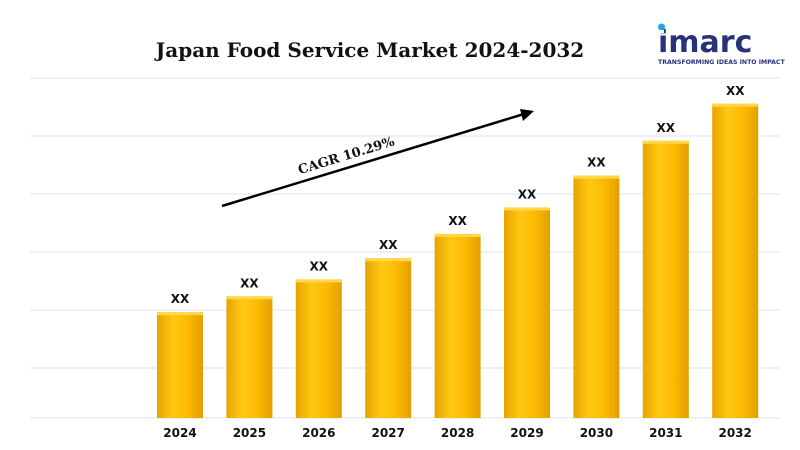 This screenshot has height=450, width=800. Describe the element at coordinates (318, 348) in the screenshot. I see `bar-2026` at that location.